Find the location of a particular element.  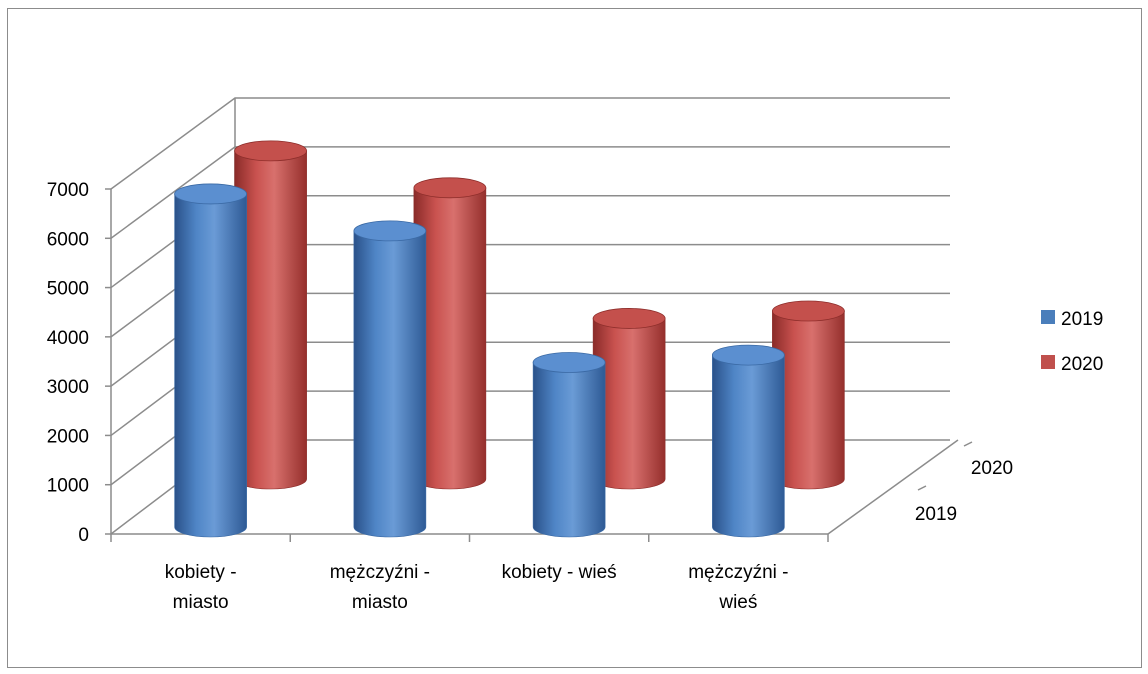

depth-axis-label: 2020 is located at coordinates (992, 468).